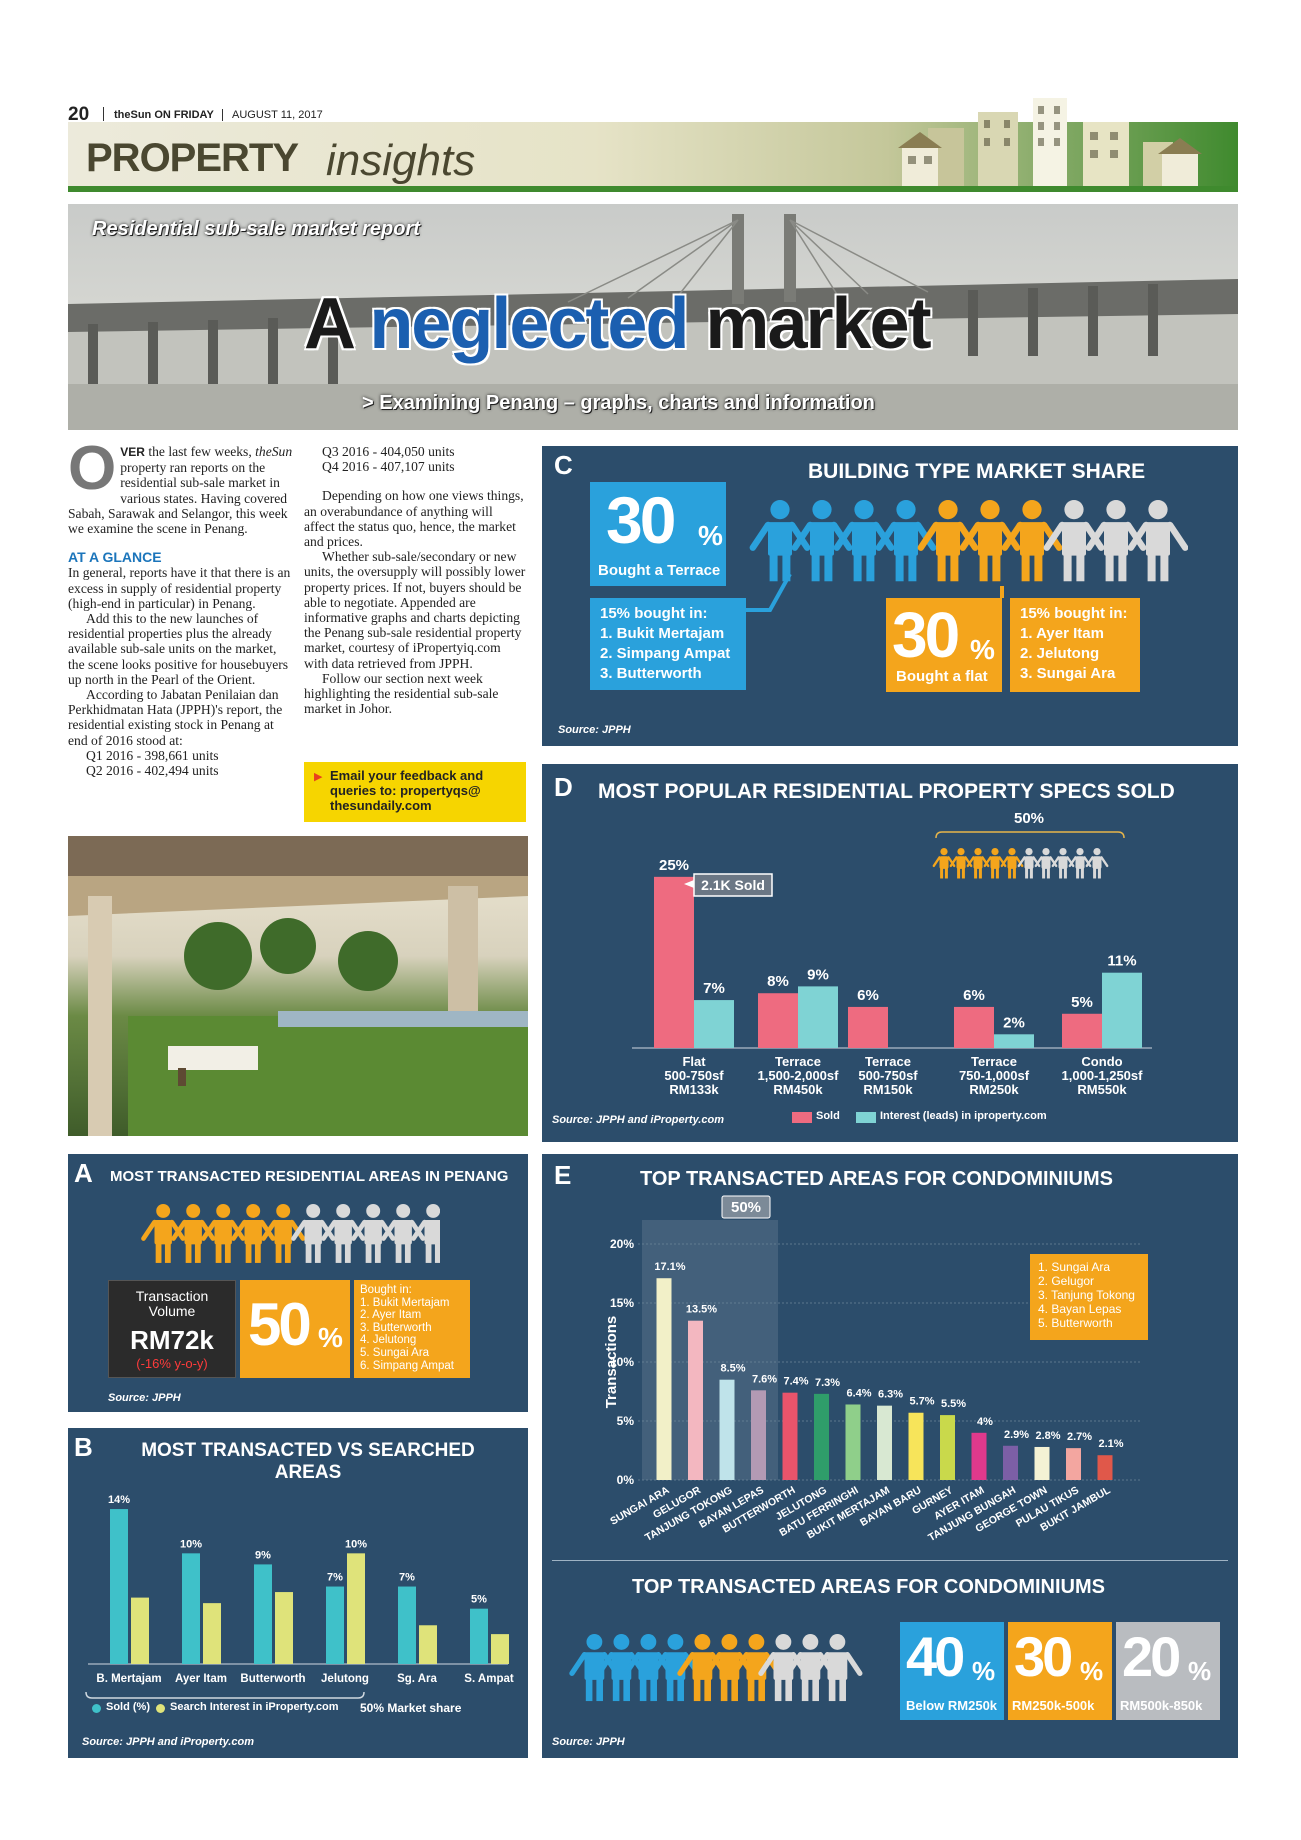  What do you see at coordinates (1060, 653) in the screenshot?
I see `flat-town: 2. Jelutong` at bounding box center [1060, 653].